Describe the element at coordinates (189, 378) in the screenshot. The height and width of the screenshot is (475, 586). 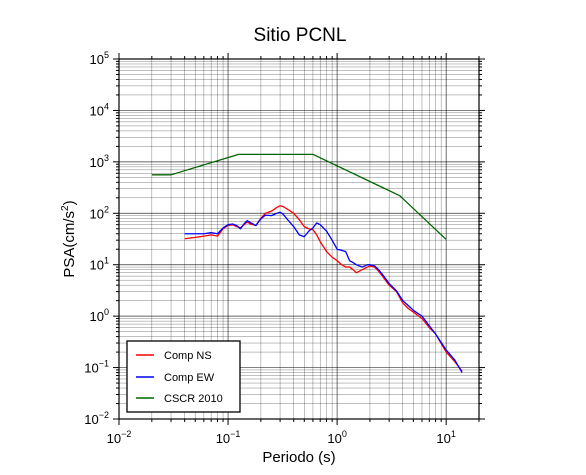
I see `legend-label-ew: Comp EW` at that location.